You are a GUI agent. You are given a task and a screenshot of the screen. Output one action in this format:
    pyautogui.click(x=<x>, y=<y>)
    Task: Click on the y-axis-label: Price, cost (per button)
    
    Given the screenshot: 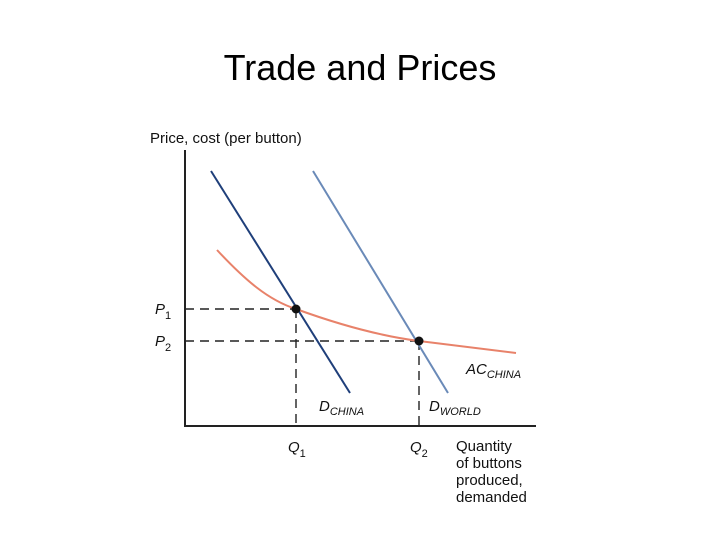 What is the action you would take?
    pyautogui.click(x=226, y=138)
    